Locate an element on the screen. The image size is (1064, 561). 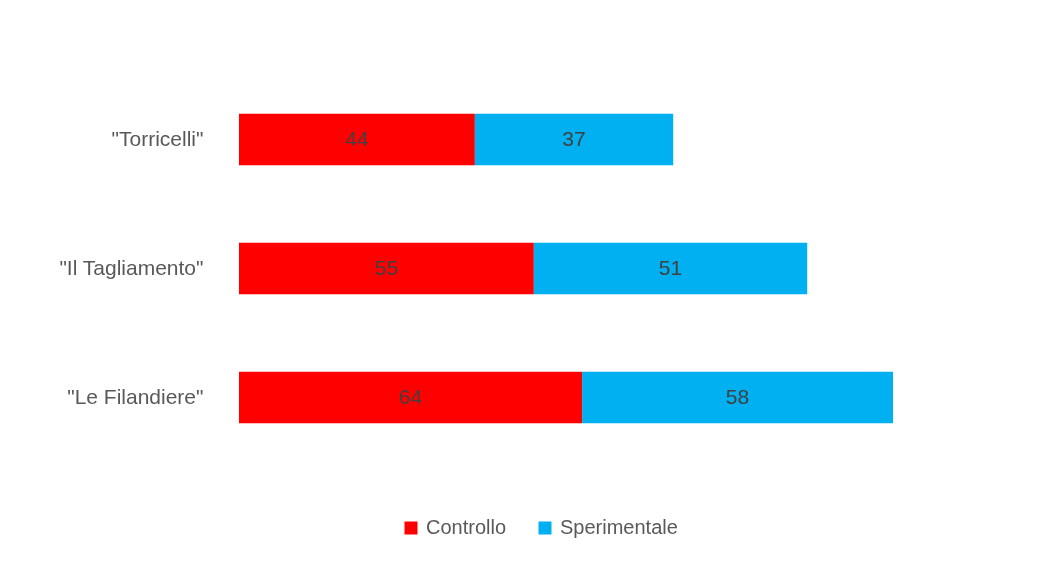
data-label: 64 is located at coordinates (410, 396).